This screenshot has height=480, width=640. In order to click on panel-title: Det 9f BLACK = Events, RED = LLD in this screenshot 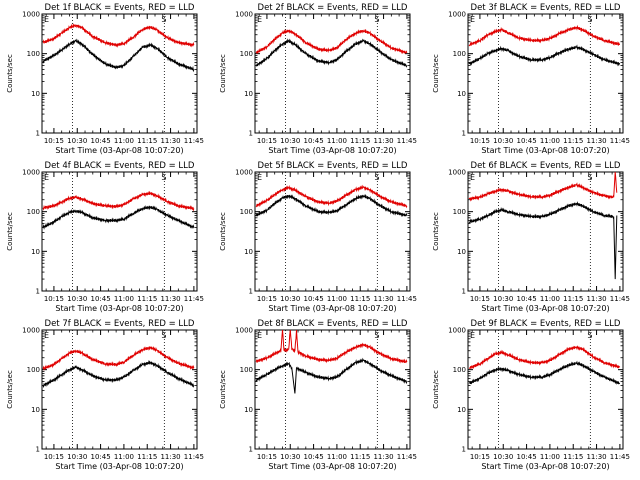, I will do `click(546, 324)`.